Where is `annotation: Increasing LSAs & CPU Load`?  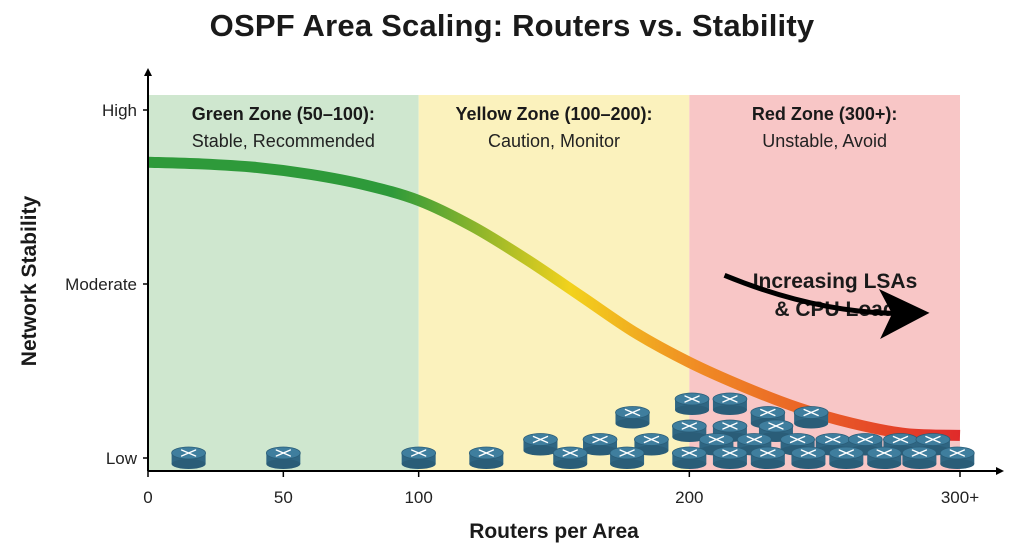
annotation: Increasing LSAs & CPU Load is located at coordinates (826, 304).